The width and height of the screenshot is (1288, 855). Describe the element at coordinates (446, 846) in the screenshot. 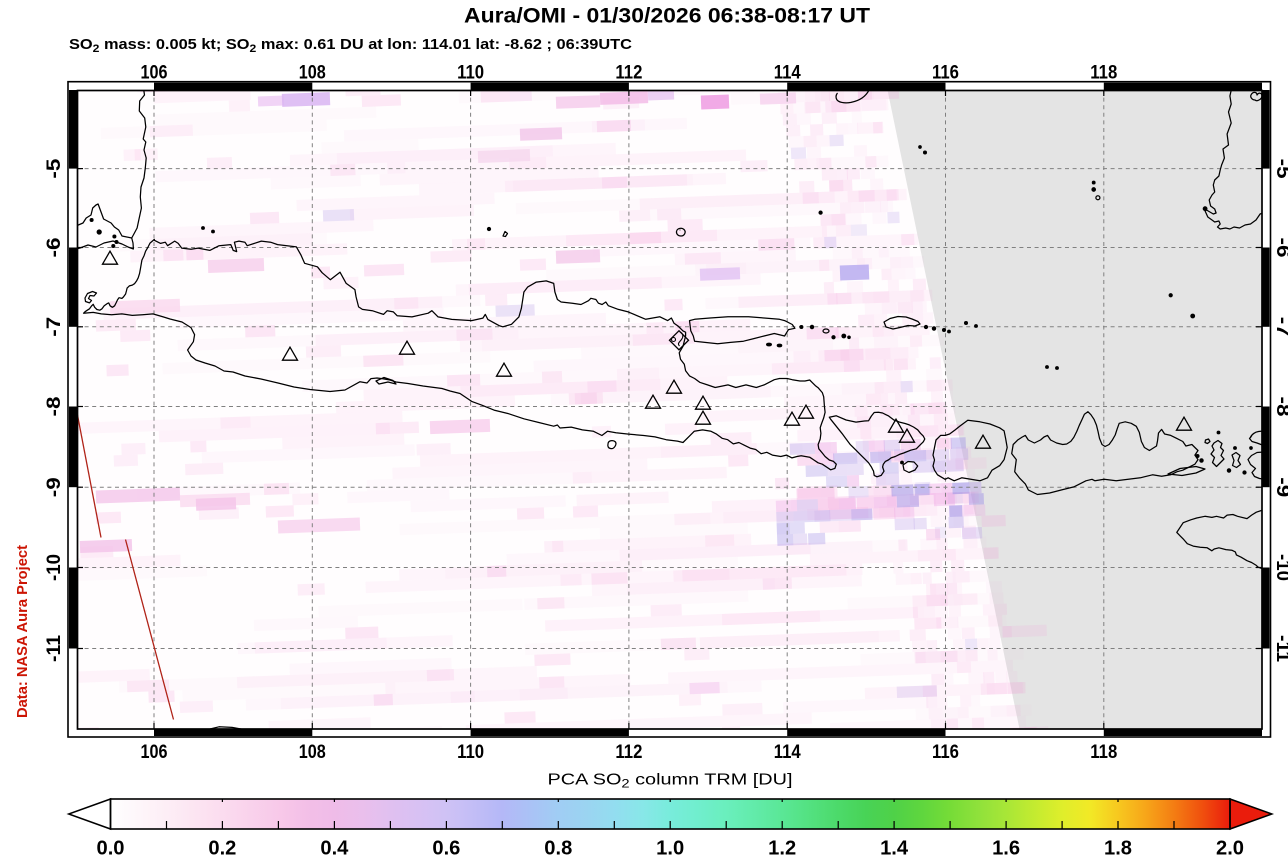

I see `svg-text: 0.6` at that location.